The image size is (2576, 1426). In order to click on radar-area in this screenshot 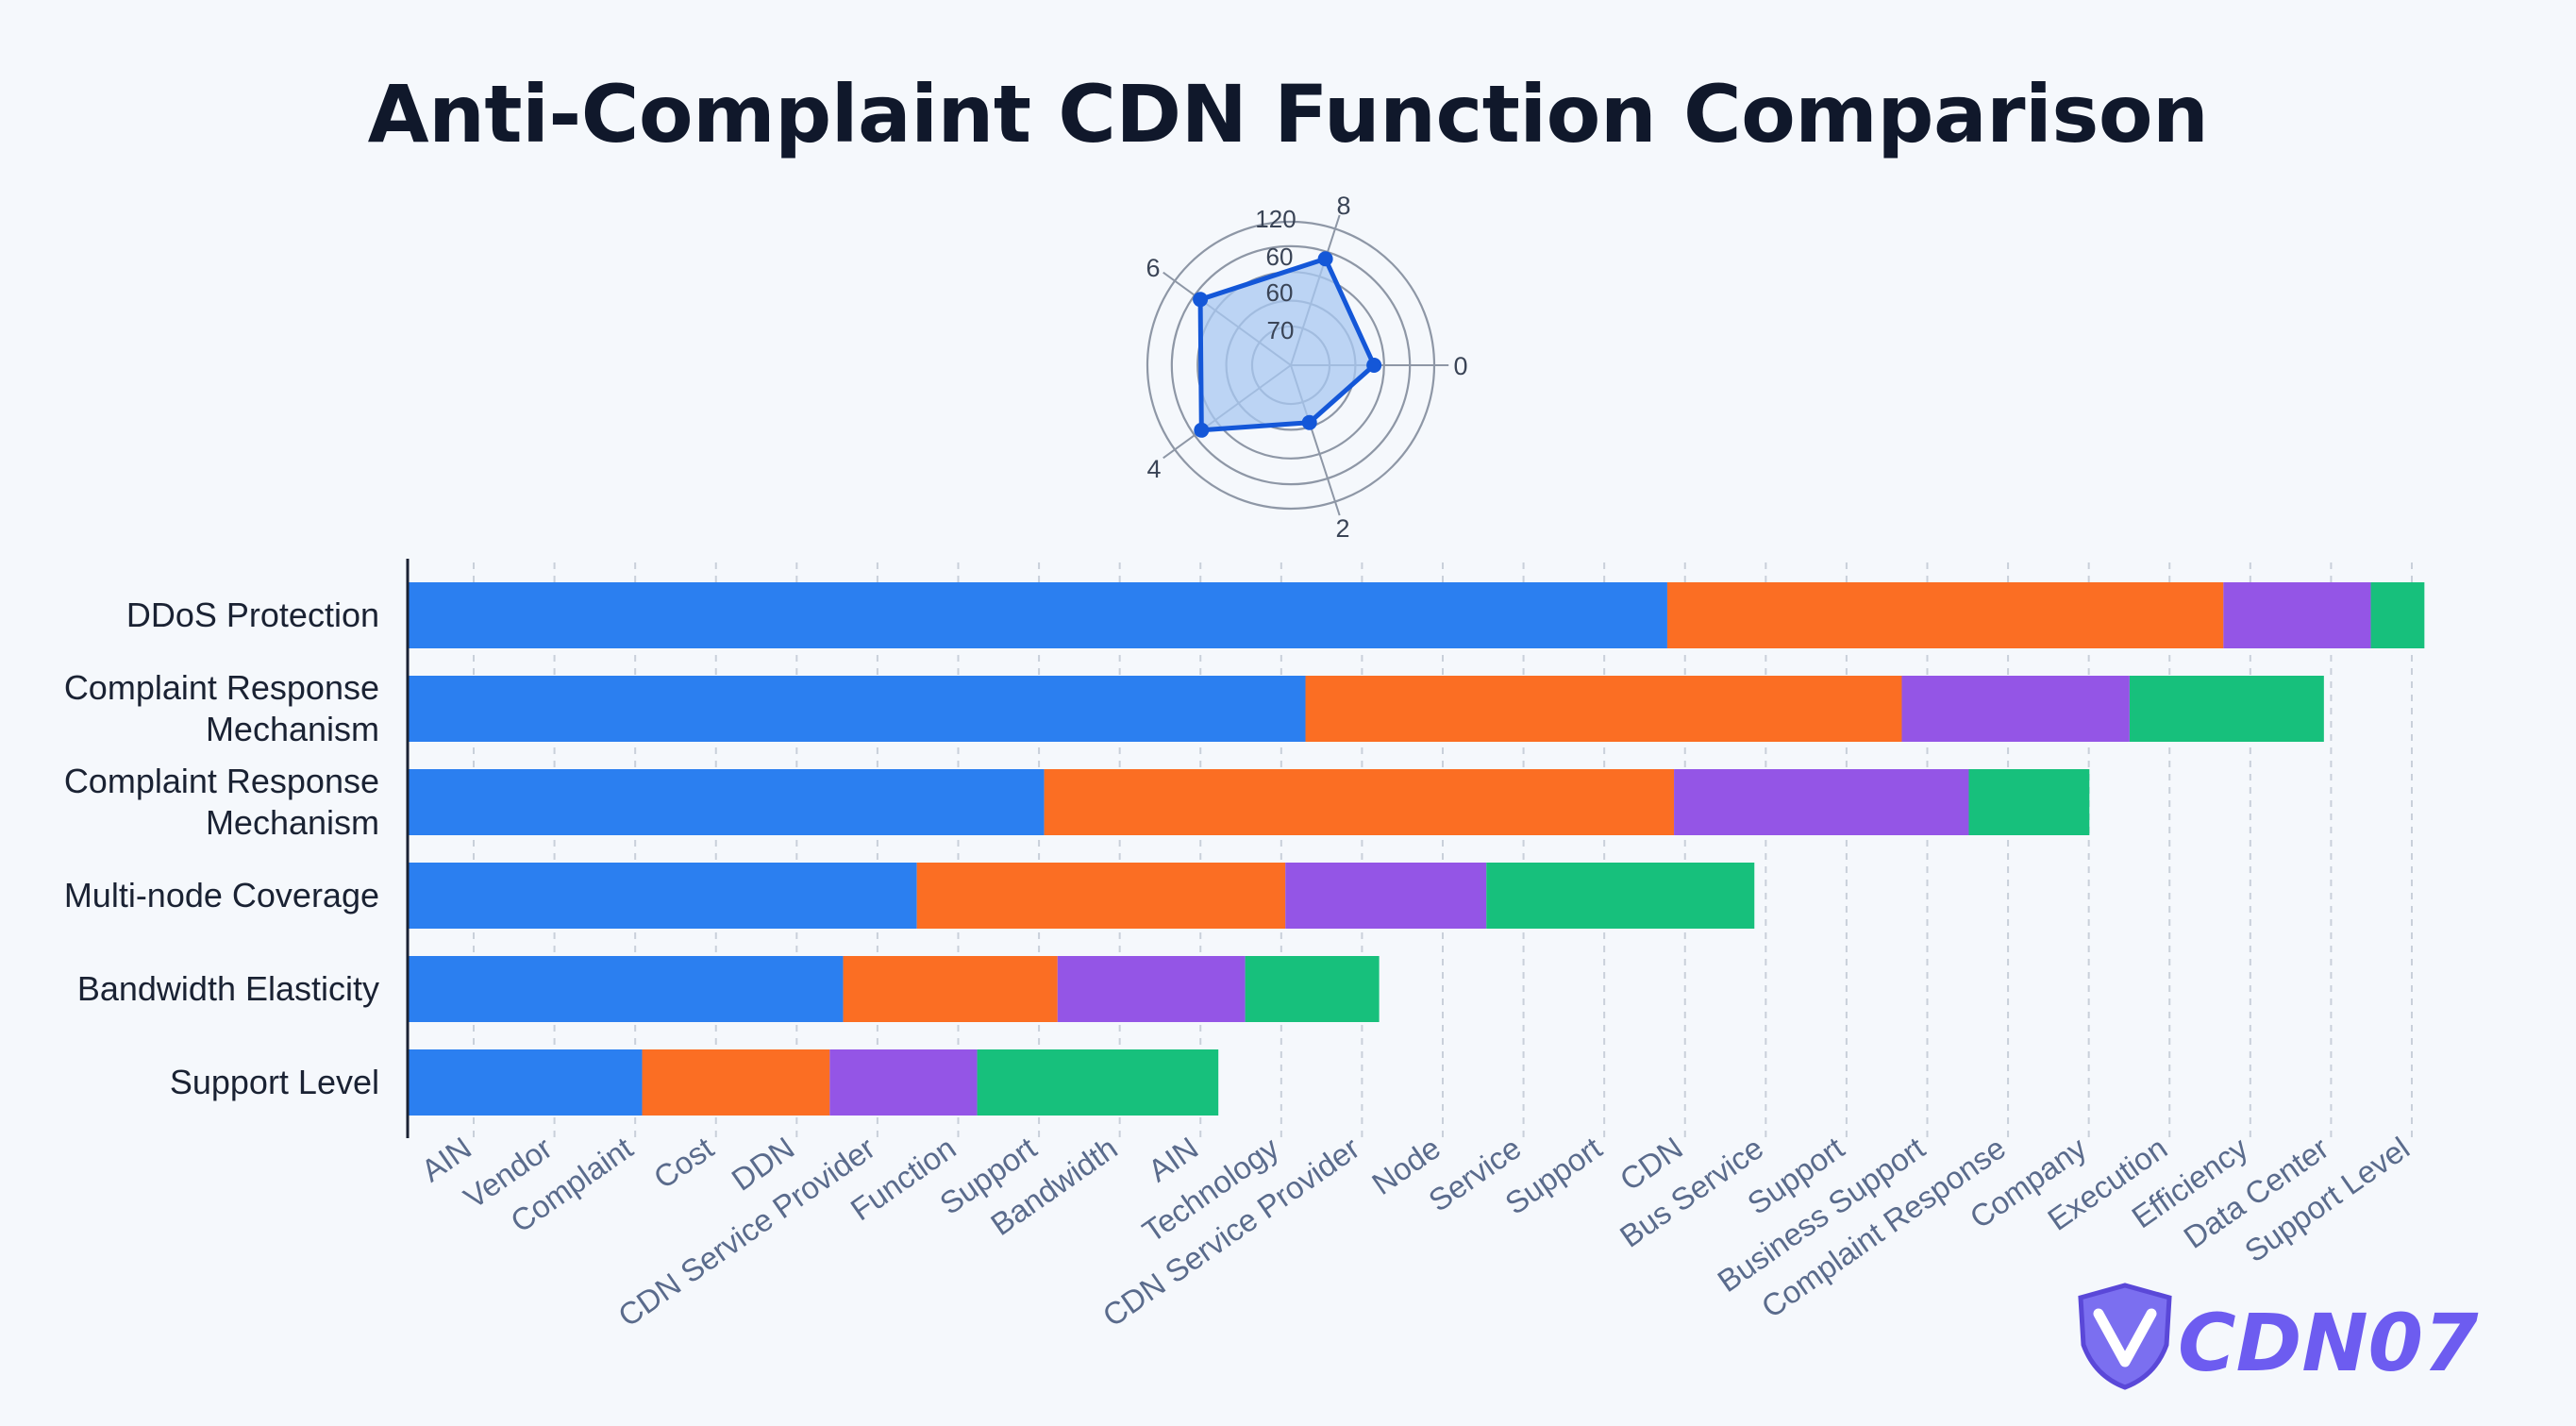, I will do `click(1287, 344)`.